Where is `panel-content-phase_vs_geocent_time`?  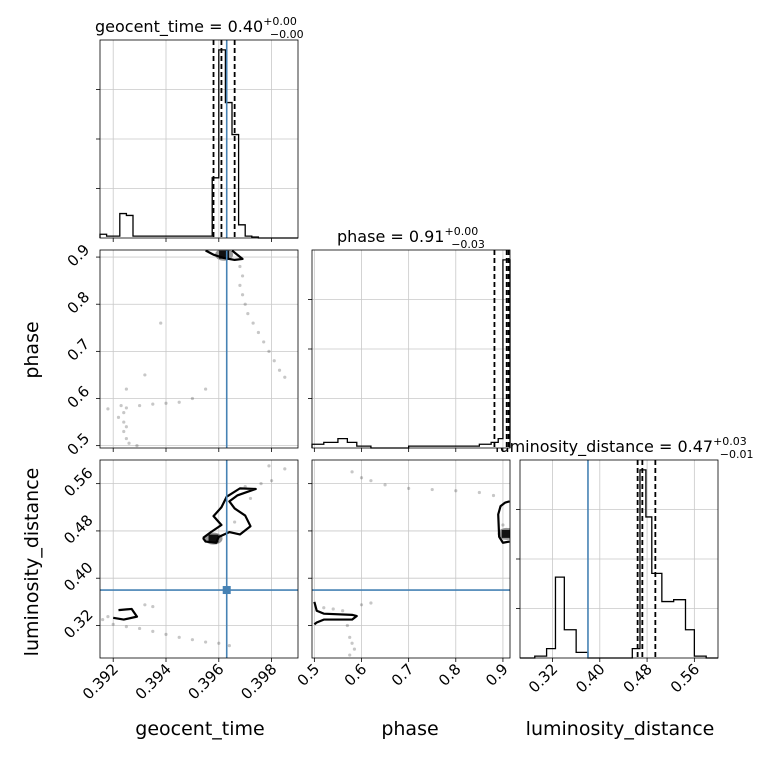
panel-content-phase_vs_geocent_time is located at coordinates (196, 349).